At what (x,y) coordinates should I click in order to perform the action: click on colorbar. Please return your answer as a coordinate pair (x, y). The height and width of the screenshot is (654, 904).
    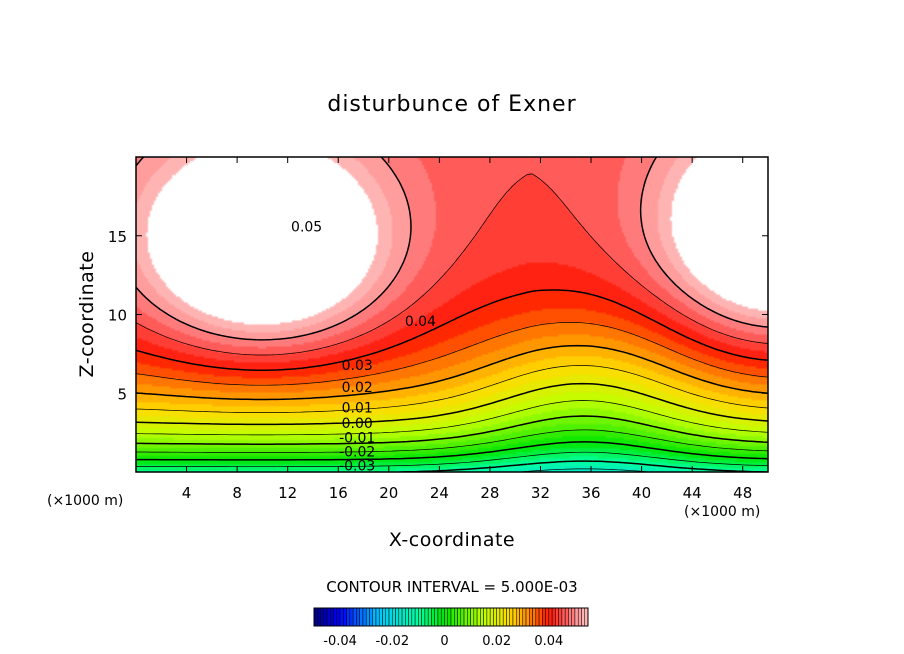
    Looking at the image, I should click on (451, 617).